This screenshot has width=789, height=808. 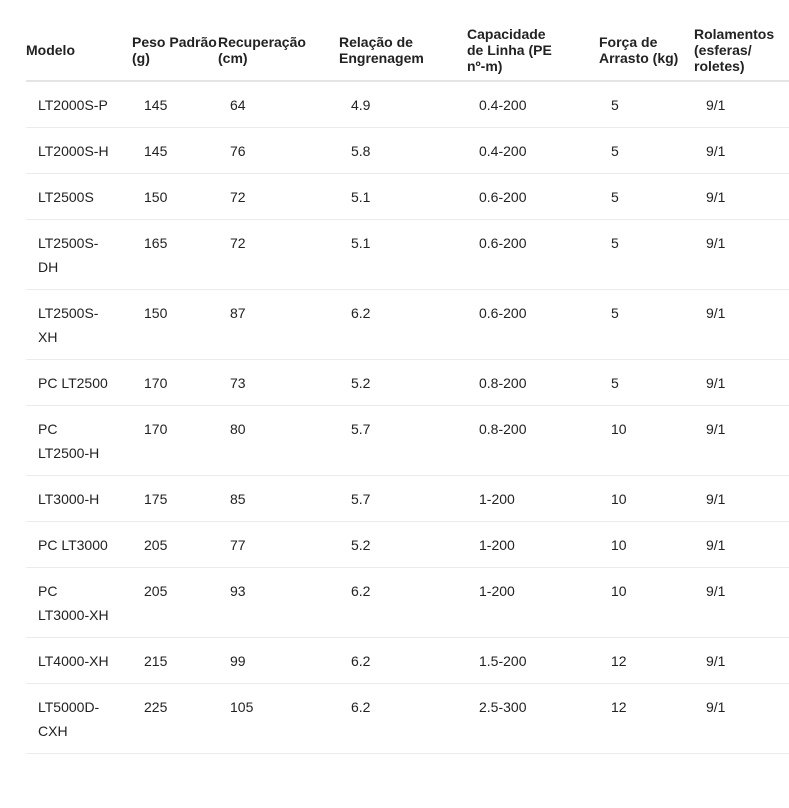 I want to click on cell-text: 85, so click(x=238, y=499).